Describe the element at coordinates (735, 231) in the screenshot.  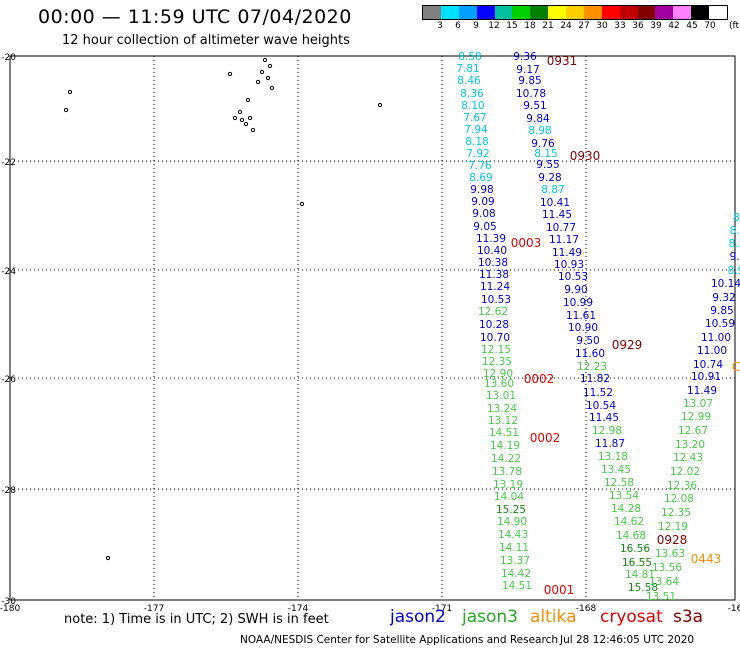
I see `wave-height-value: 8.6` at that location.